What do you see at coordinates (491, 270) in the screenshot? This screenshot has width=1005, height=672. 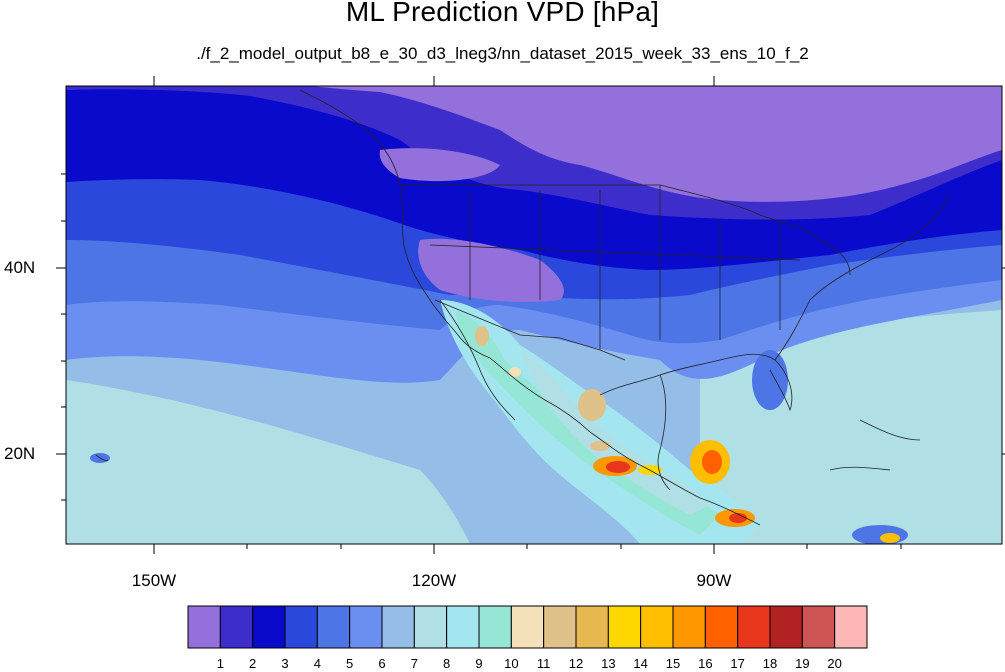 I see `west-low-vpd` at bounding box center [491, 270].